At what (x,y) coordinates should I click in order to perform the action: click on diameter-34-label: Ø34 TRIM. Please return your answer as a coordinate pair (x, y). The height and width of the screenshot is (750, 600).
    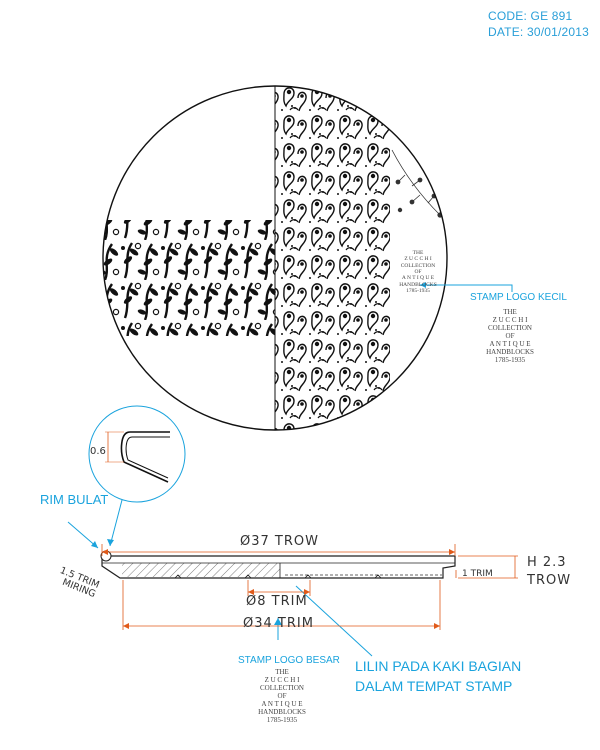
    Looking at the image, I should click on (278, 623).